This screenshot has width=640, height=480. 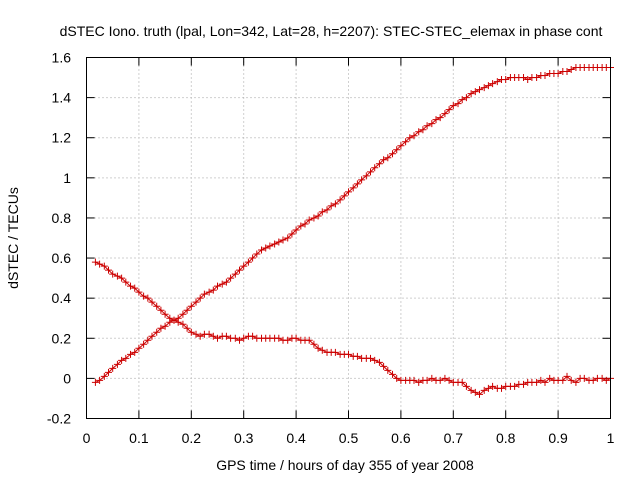 I want to click on x-tick-label: 0.1, so click(x=139, y=438).